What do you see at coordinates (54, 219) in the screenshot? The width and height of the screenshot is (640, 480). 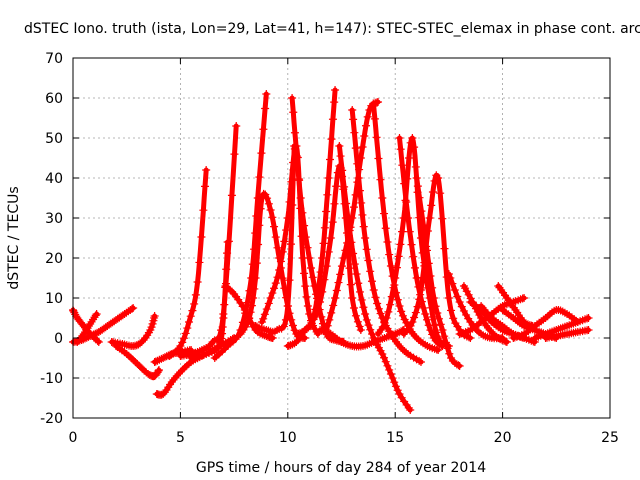 I see `y-tick-label: 30` at bounding box center [54, 219].